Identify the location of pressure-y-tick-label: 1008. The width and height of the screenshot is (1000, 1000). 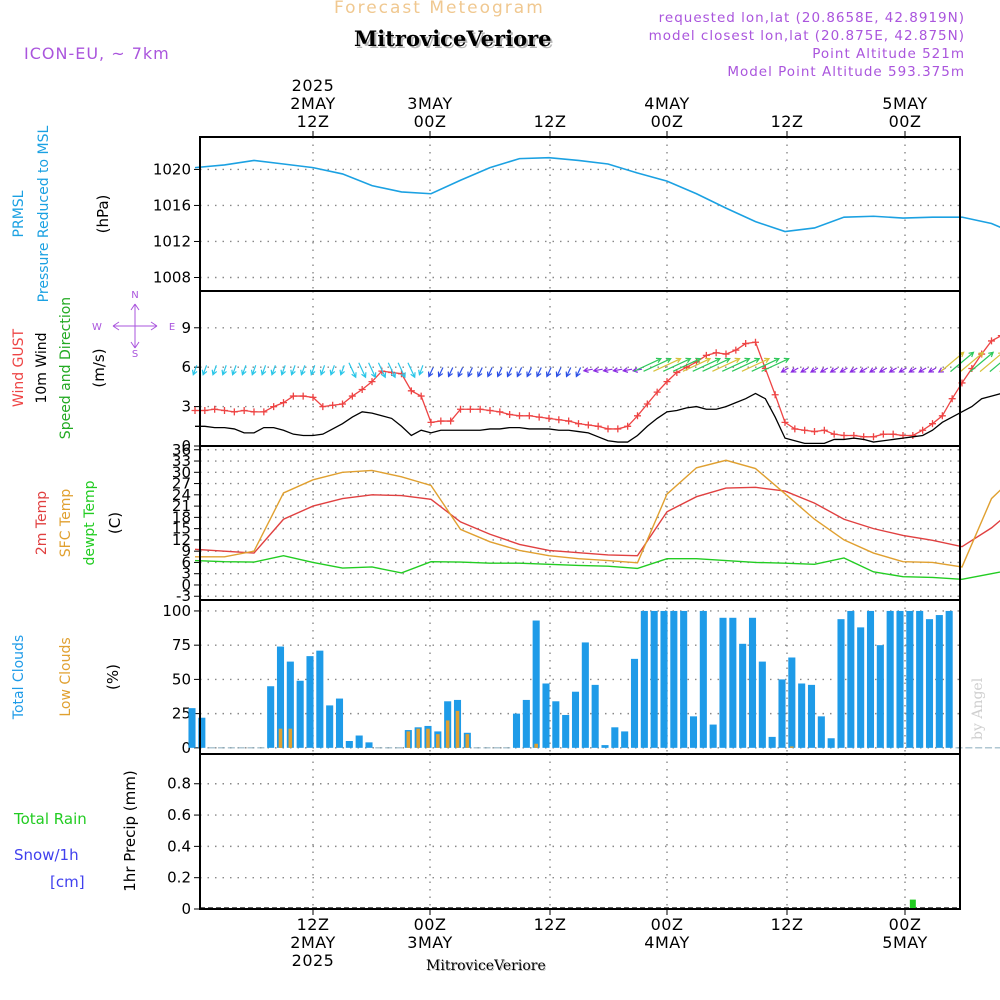
(172, 277).